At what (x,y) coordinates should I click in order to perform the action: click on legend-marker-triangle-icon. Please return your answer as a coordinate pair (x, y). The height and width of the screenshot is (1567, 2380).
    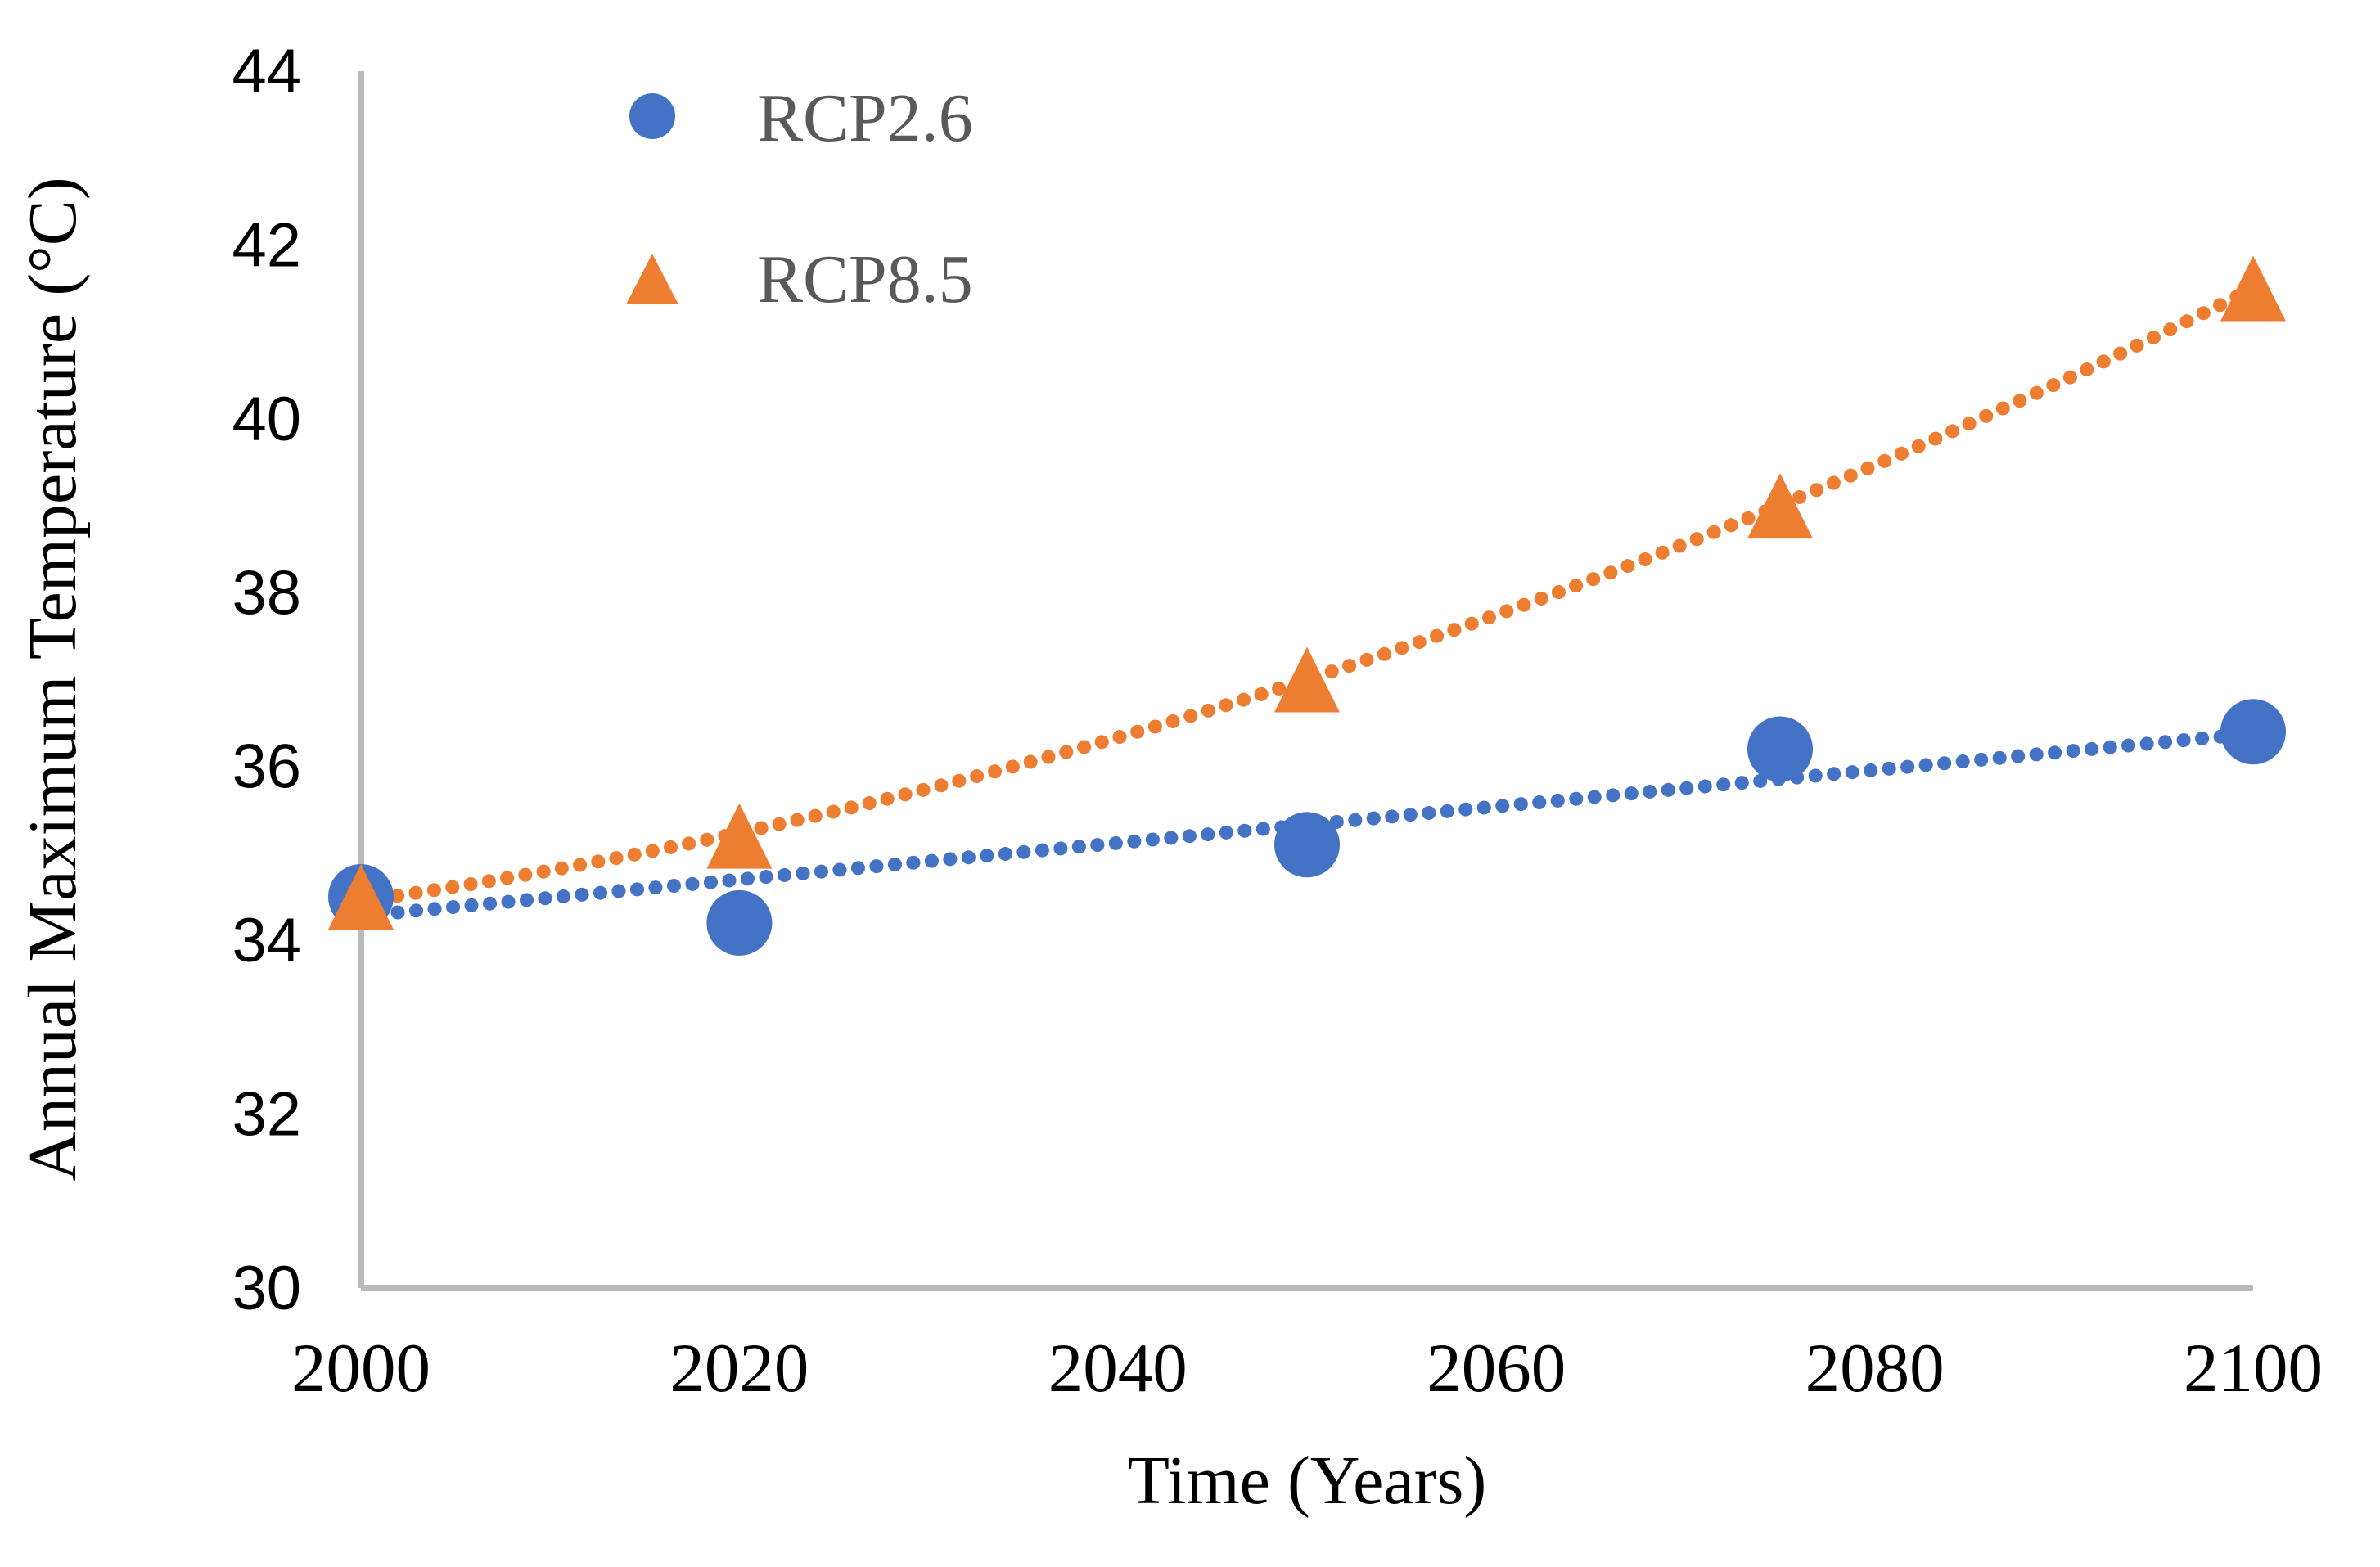
    Looking at the image, I should click on (652, 279).